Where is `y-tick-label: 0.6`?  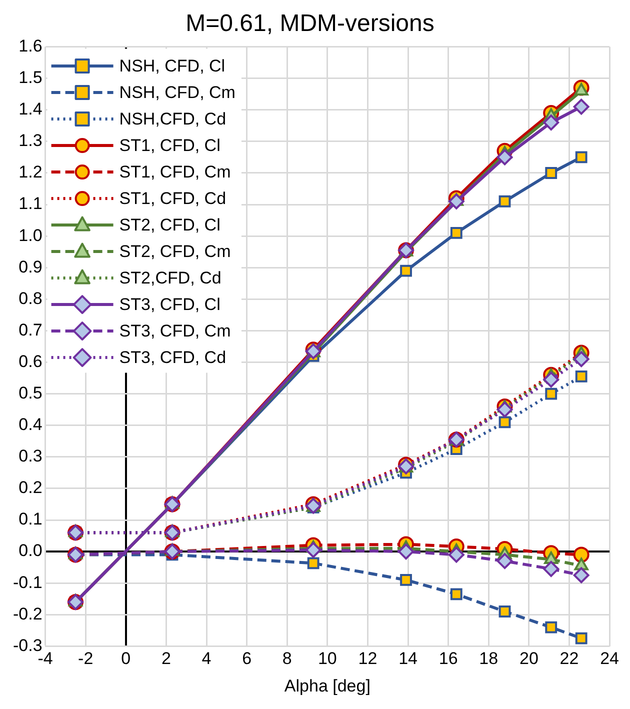
y-tick-label: 0.6 is located at coordinates (30, 361).